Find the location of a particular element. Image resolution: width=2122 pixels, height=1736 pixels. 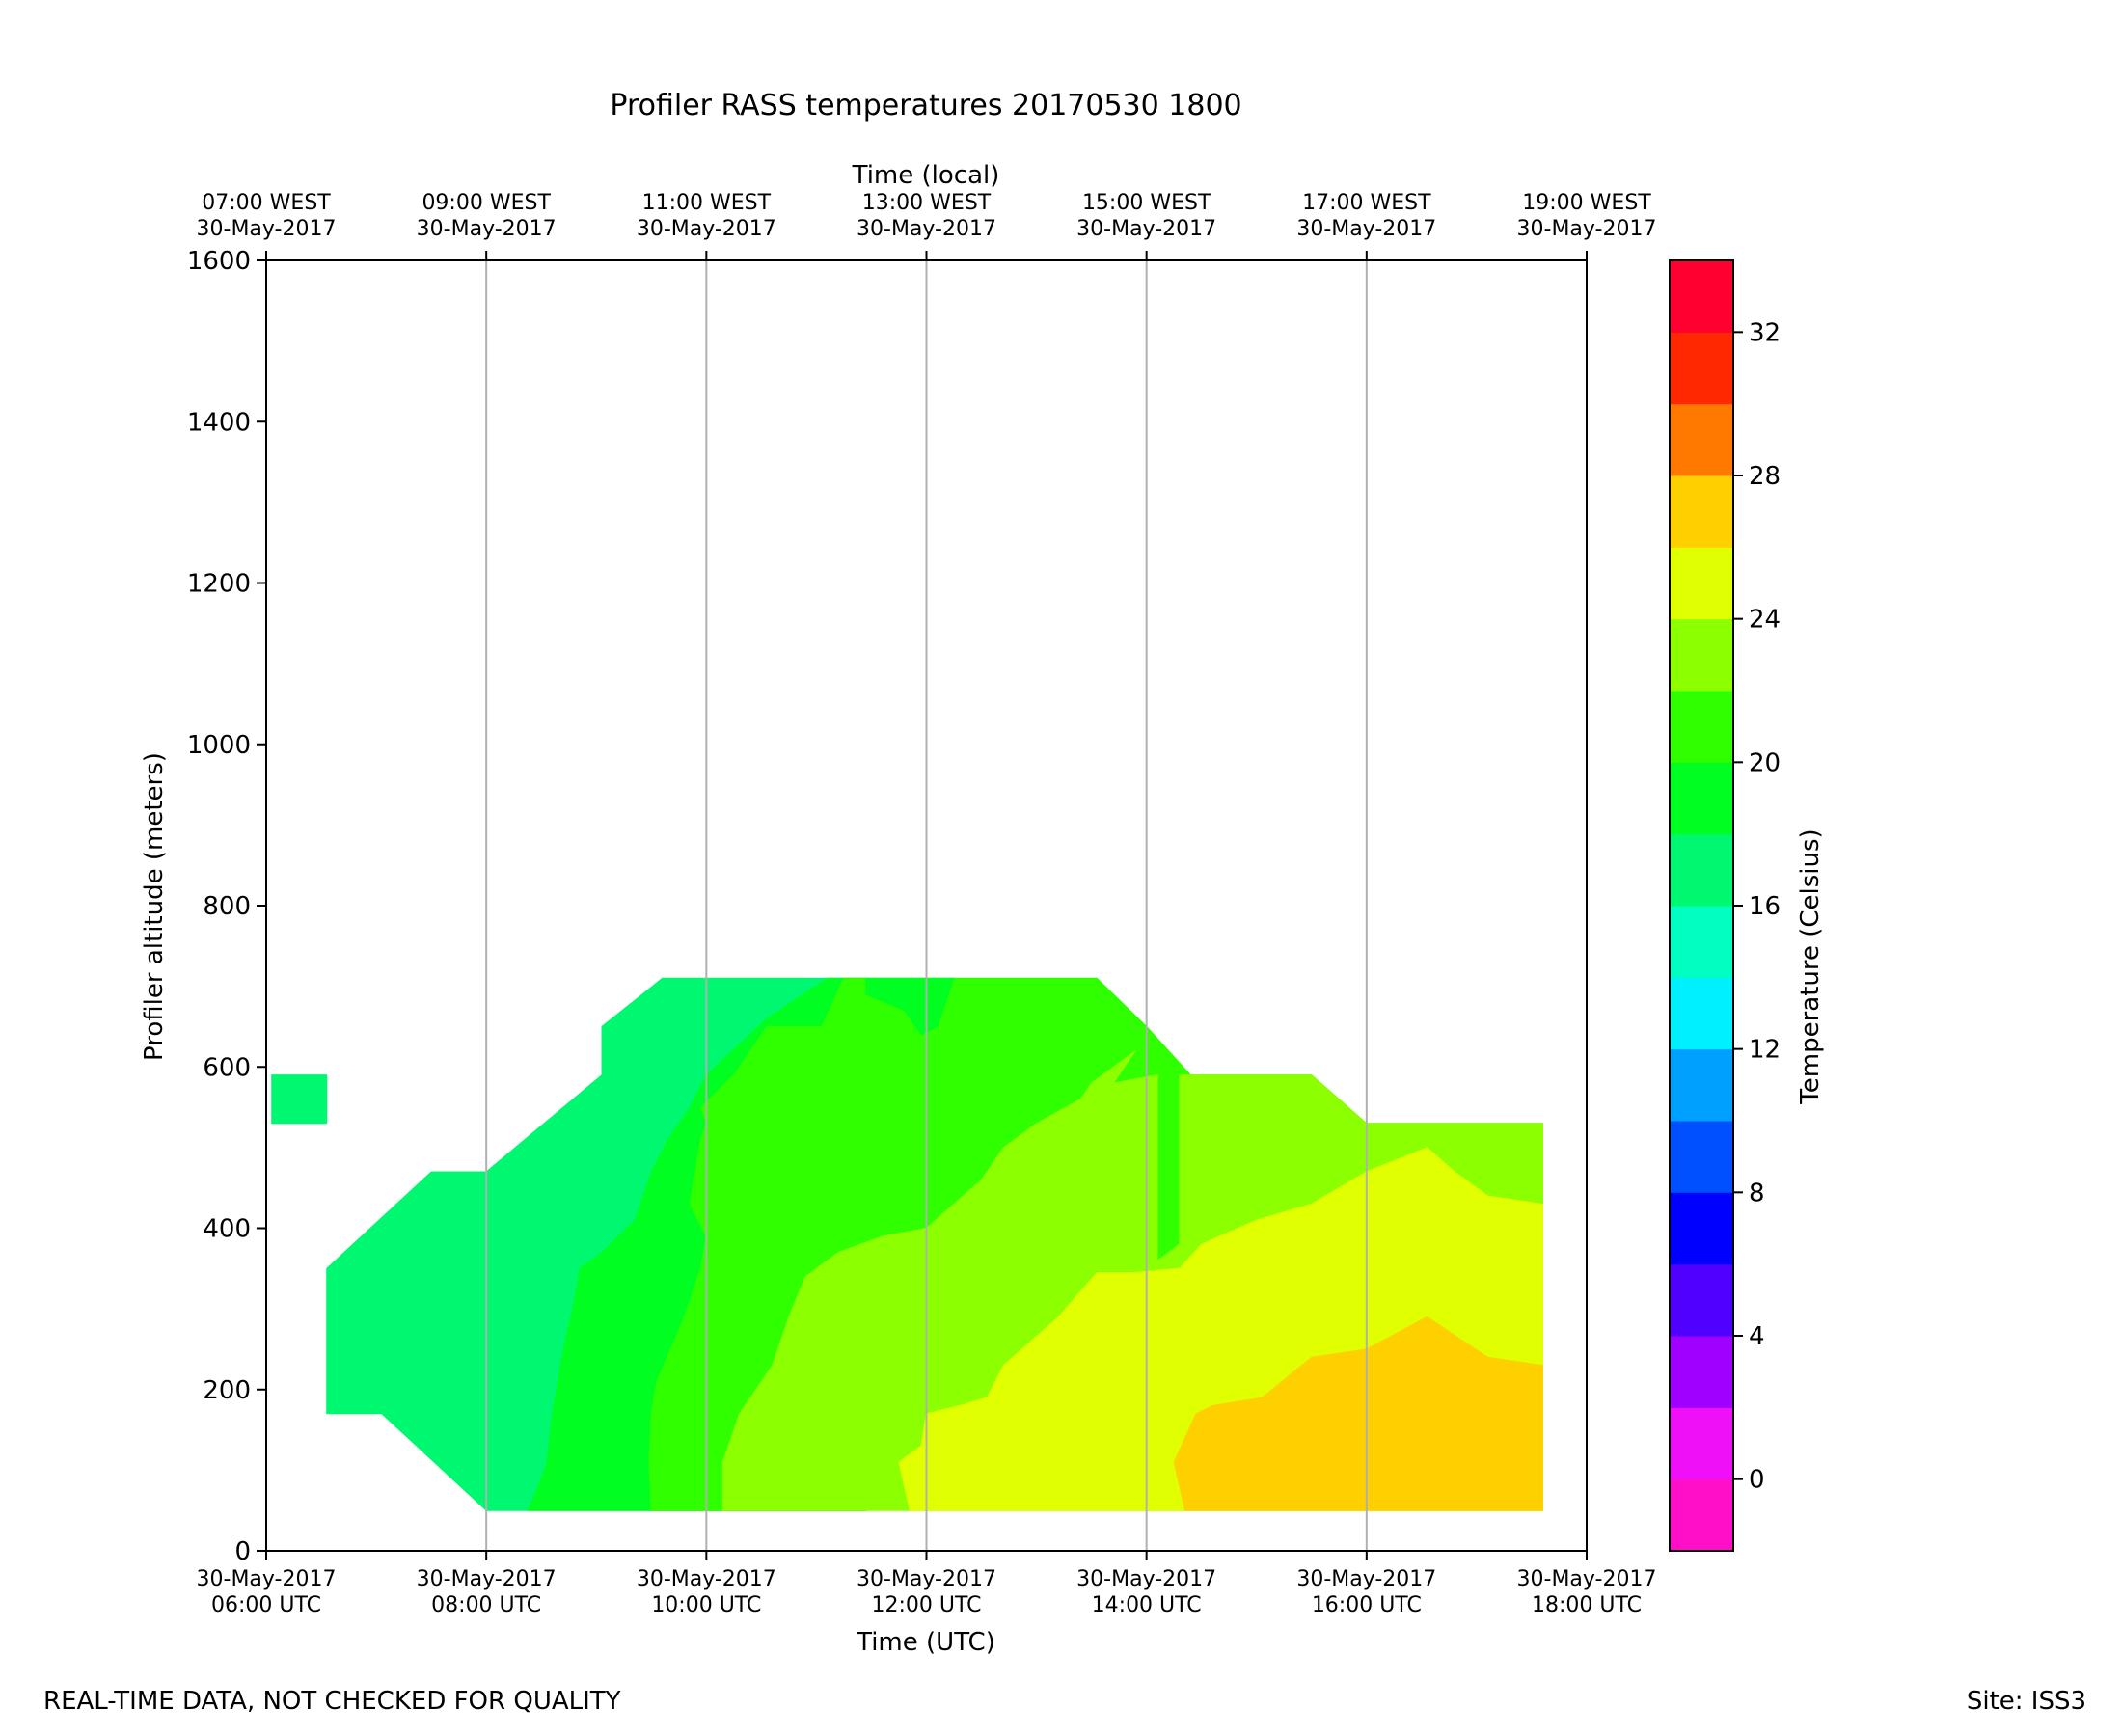

top-tick-time-12: 13:00 WEST is located at coordinates (927, 203).